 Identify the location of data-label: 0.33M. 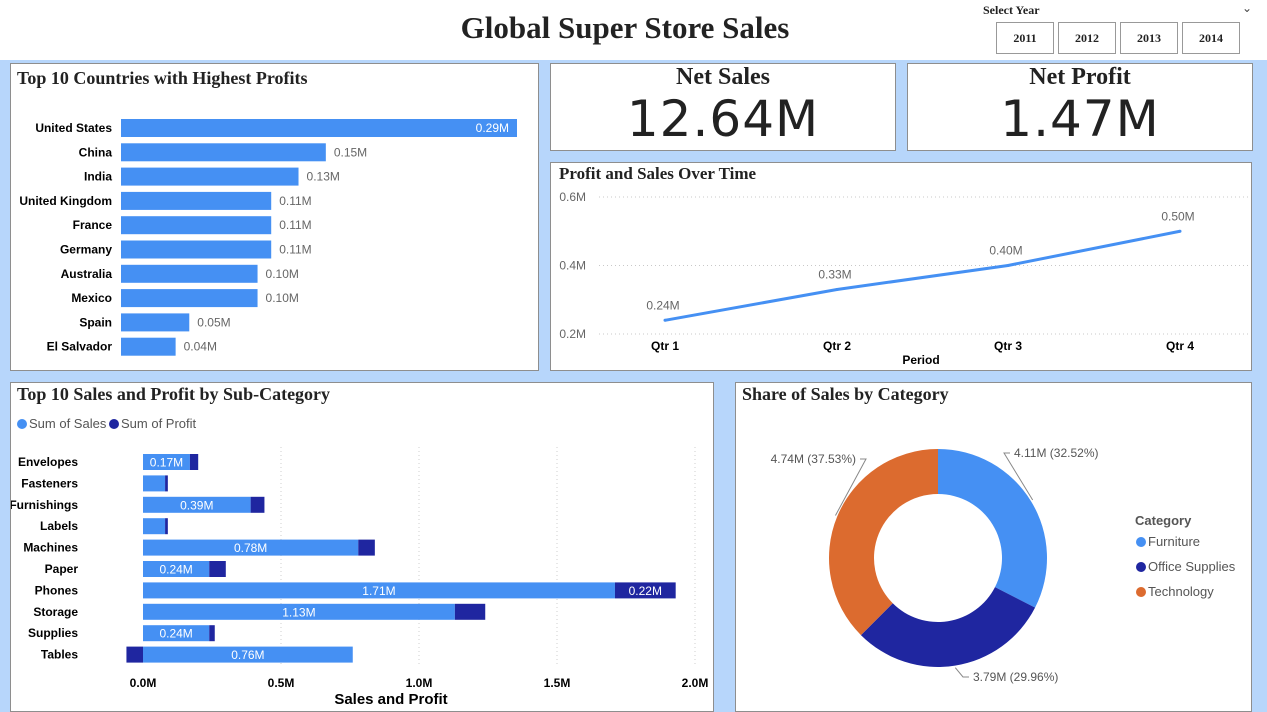
(834, 274).